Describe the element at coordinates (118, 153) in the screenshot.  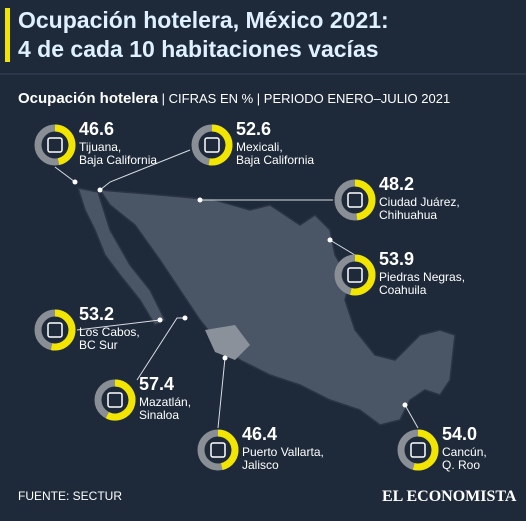
I see `city-label: Tijuana, Baja California` at that location.